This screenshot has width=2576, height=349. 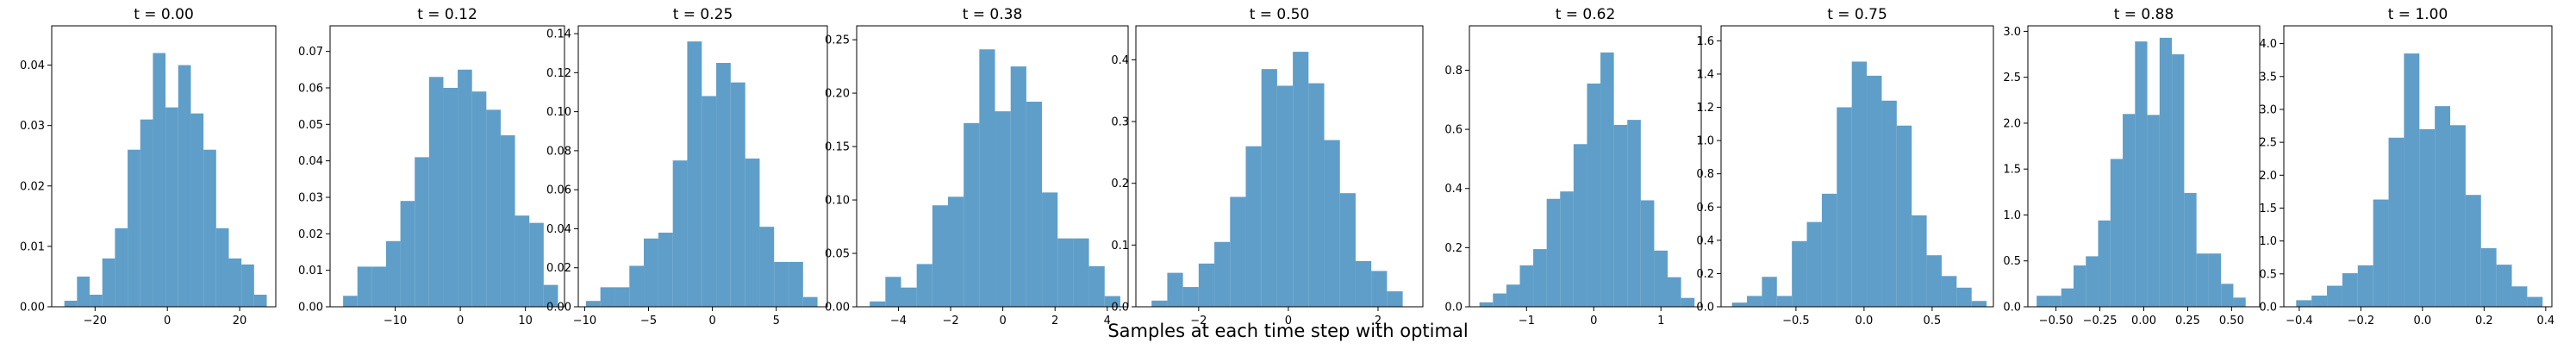 What do you see at coordinates (993, 14) in the screenshot?
I see `subplot-title: t = 0.38` at bounding box center [993, 14].